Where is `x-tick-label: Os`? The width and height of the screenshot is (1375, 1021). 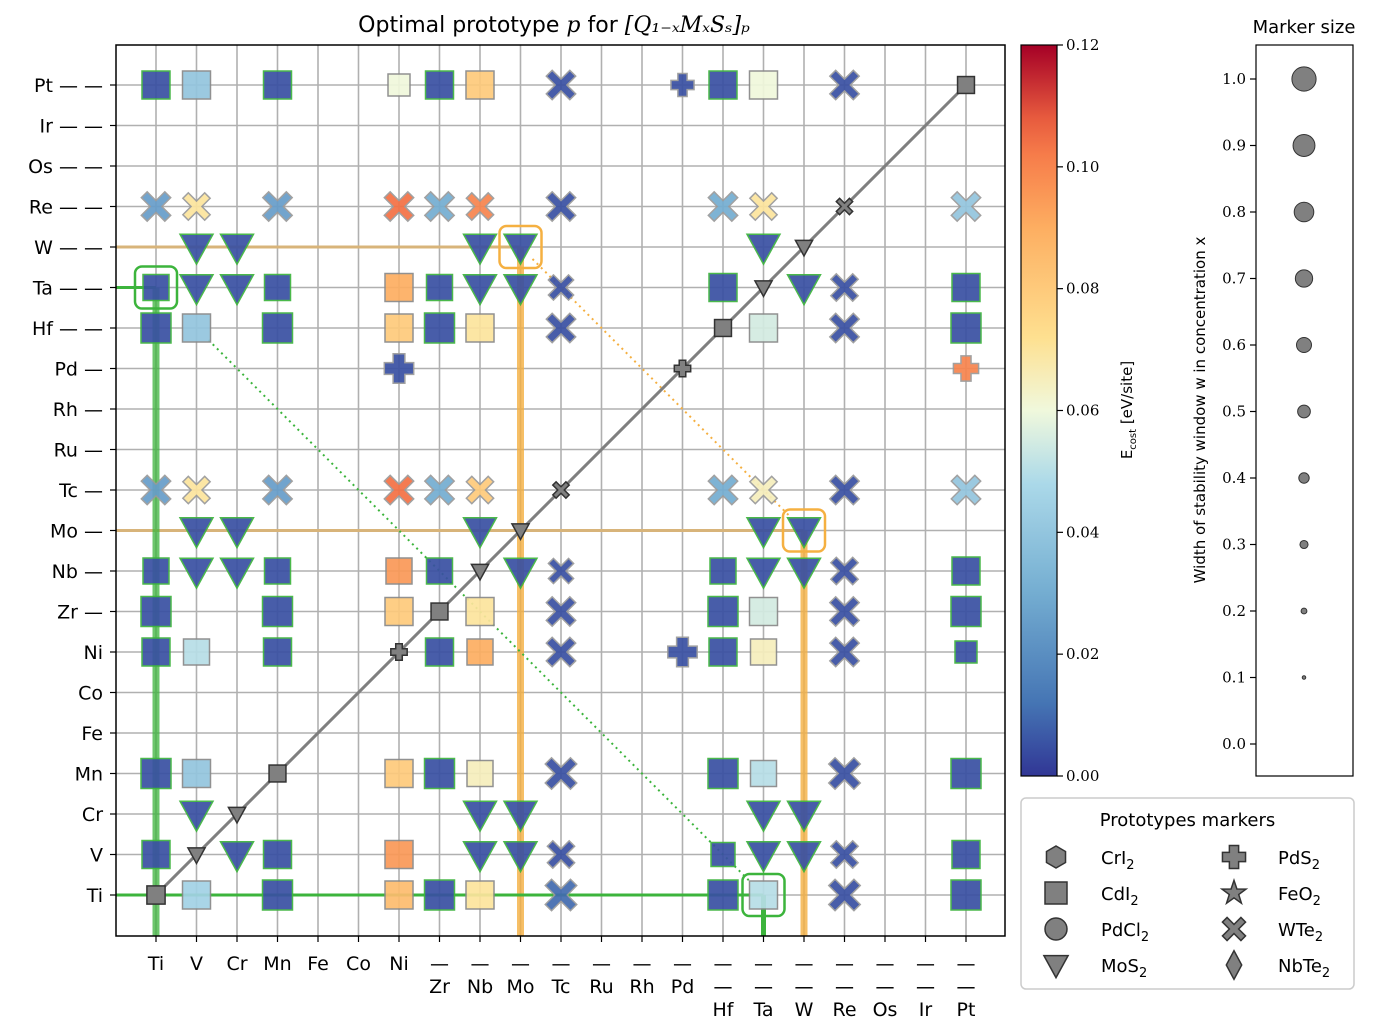 x-tick-label: Os is located at coordinates (885, 1010).